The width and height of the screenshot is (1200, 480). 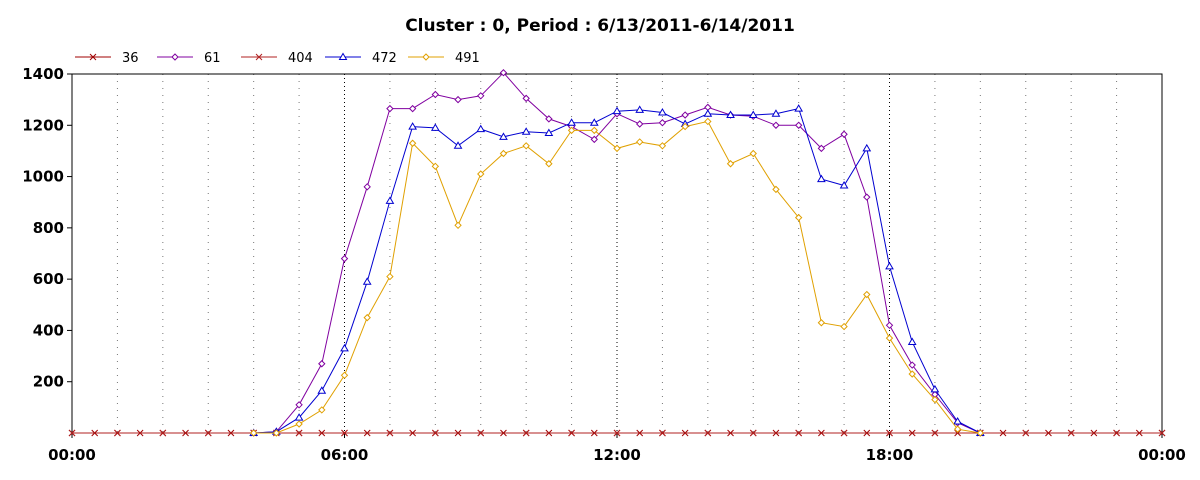 What do you see at coordinates (189, 58) in the screenshot?
I see `legend-item-61: 61` at bounding box center [189, 58].